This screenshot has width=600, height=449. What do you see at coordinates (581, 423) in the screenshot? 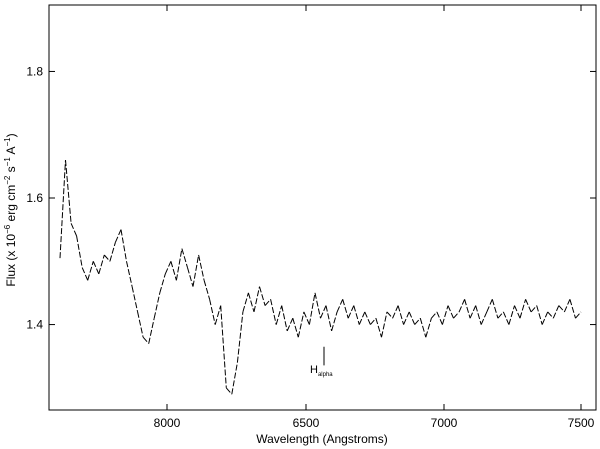
I see `x-tick-label-7500: 7500` at bounding box center [581, 423].